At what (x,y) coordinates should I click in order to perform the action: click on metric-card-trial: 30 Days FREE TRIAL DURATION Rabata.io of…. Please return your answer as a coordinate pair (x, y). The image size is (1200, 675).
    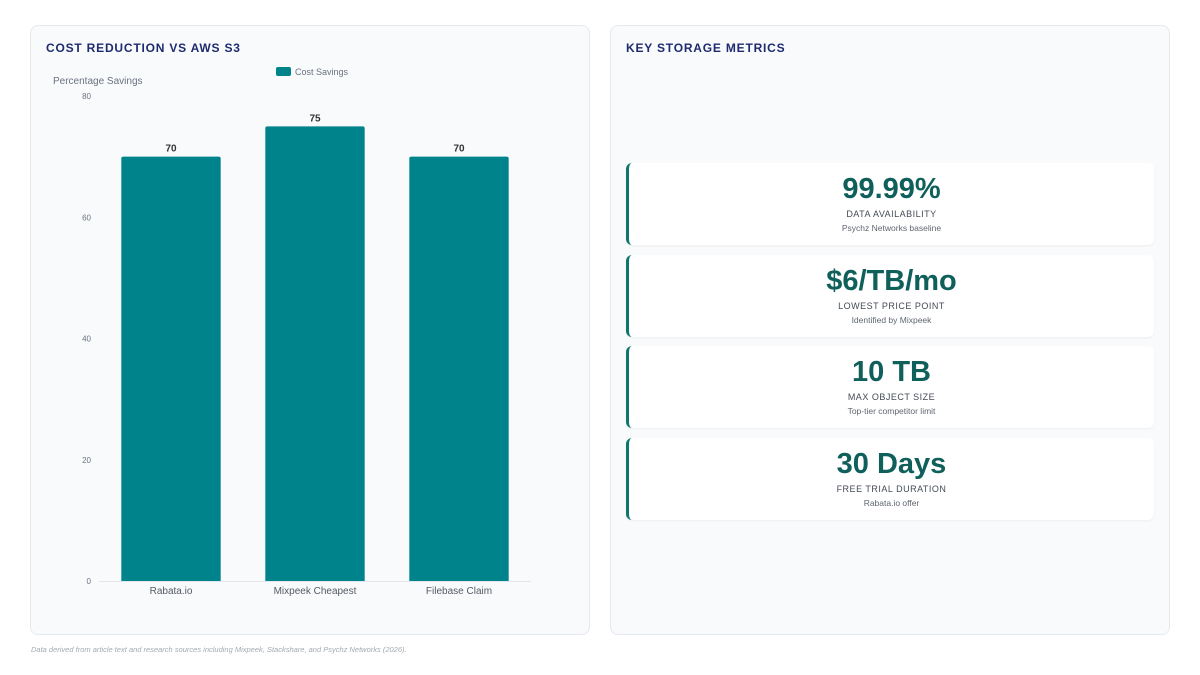
    Looking at the image, I should click on (890, 479).